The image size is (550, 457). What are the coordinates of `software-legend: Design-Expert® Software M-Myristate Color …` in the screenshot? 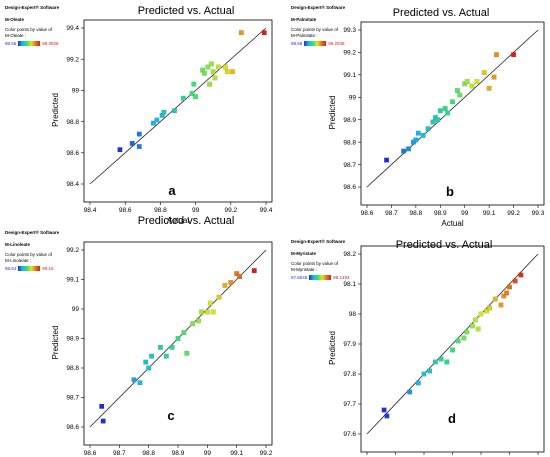 It's located at (320, 259).